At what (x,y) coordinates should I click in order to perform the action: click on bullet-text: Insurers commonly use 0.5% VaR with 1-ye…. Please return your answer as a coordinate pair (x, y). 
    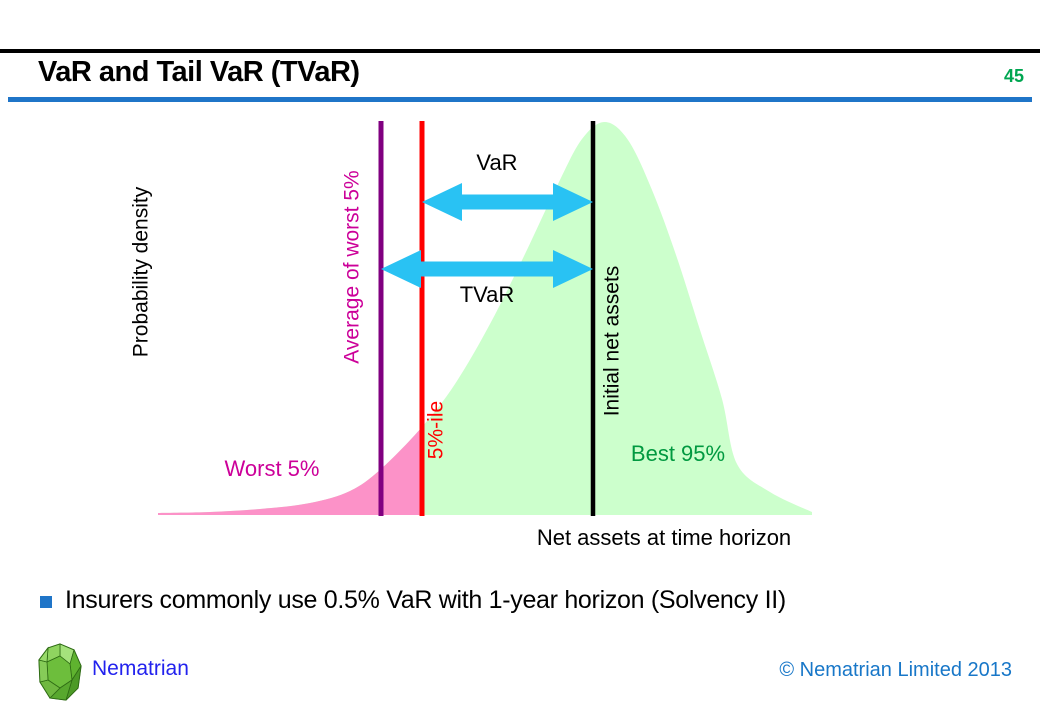
    Looking at the image, I should click on (425, 600).